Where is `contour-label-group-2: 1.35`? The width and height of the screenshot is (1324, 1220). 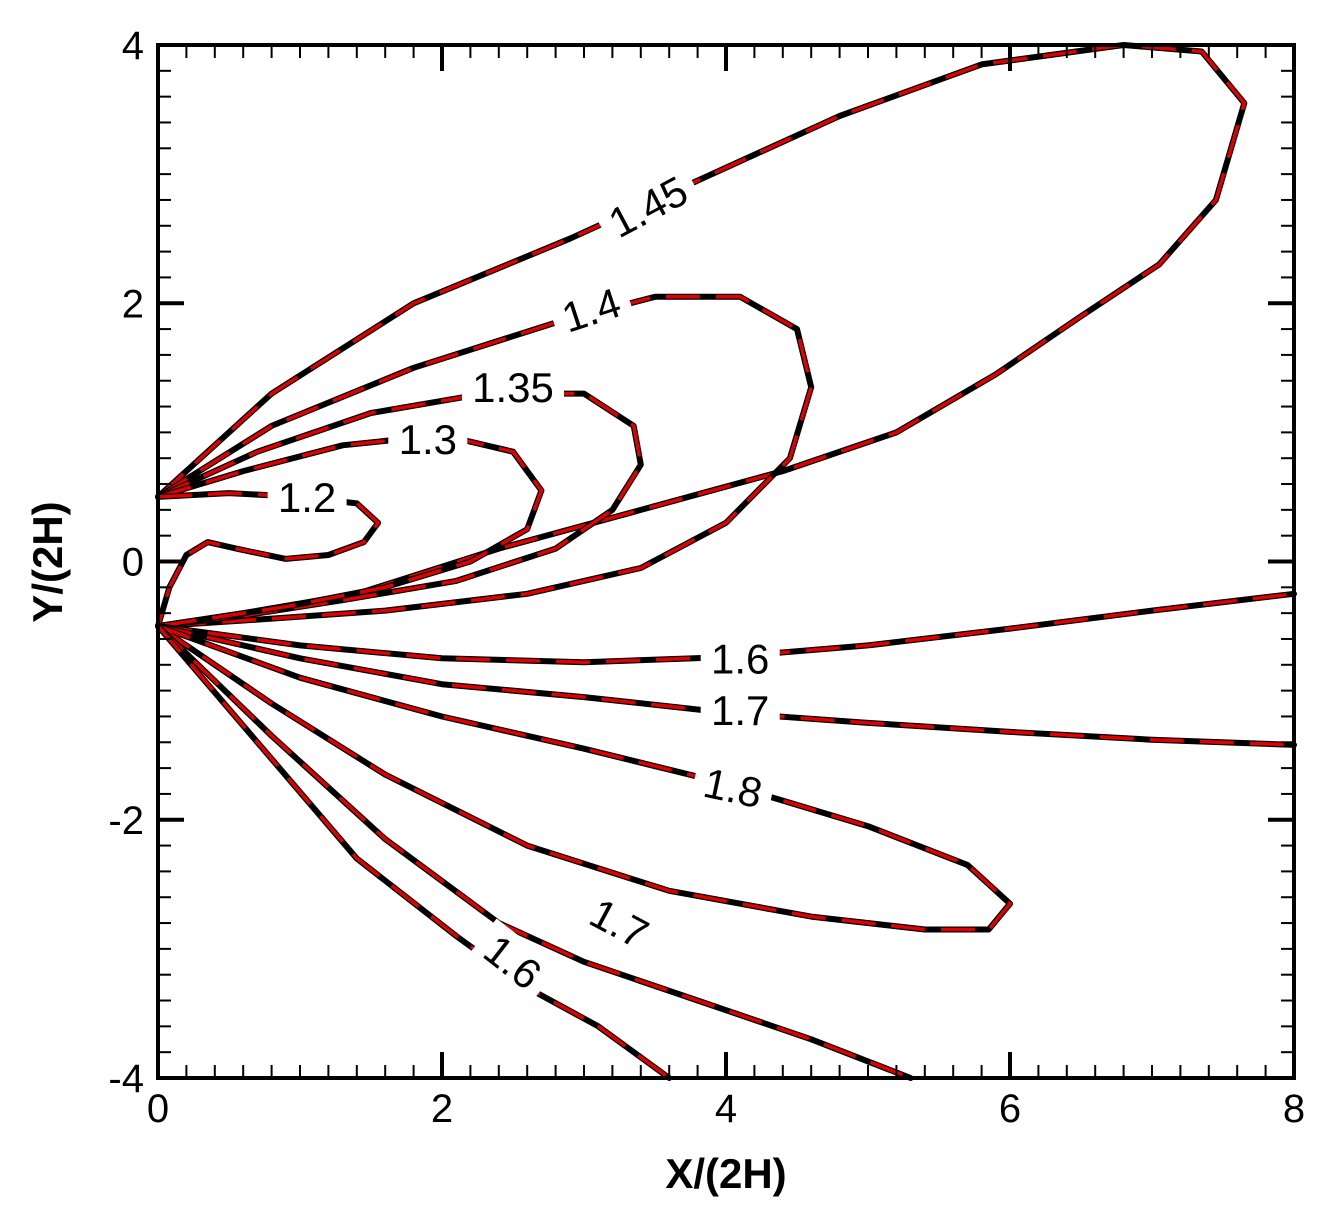
contour-label-group-2: 1.35 is located at coordinates (513, 387).